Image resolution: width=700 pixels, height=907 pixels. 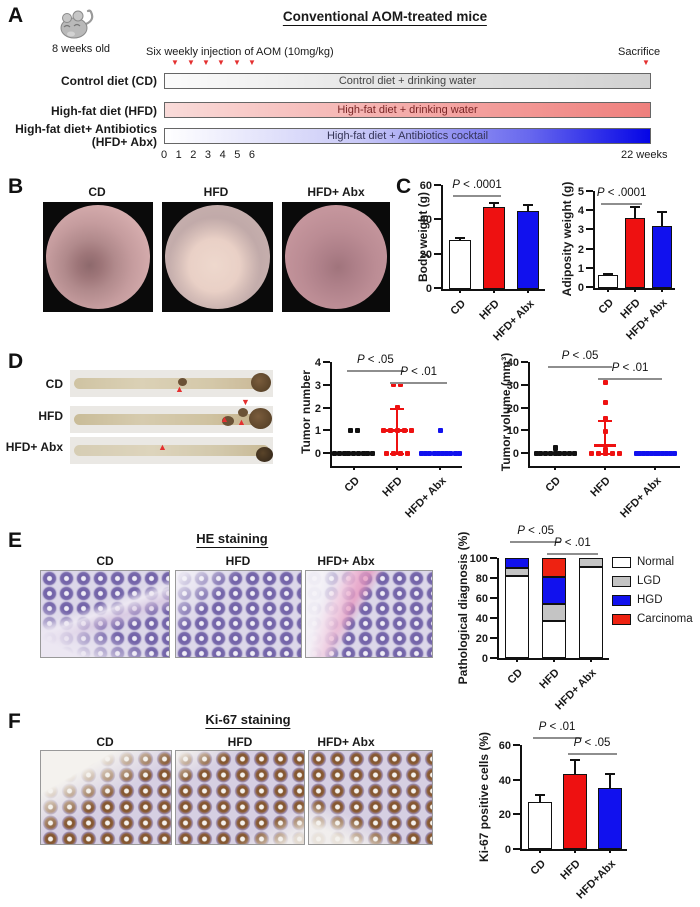 I want to click on legend-label: Normal, so click(x=656, y=562).